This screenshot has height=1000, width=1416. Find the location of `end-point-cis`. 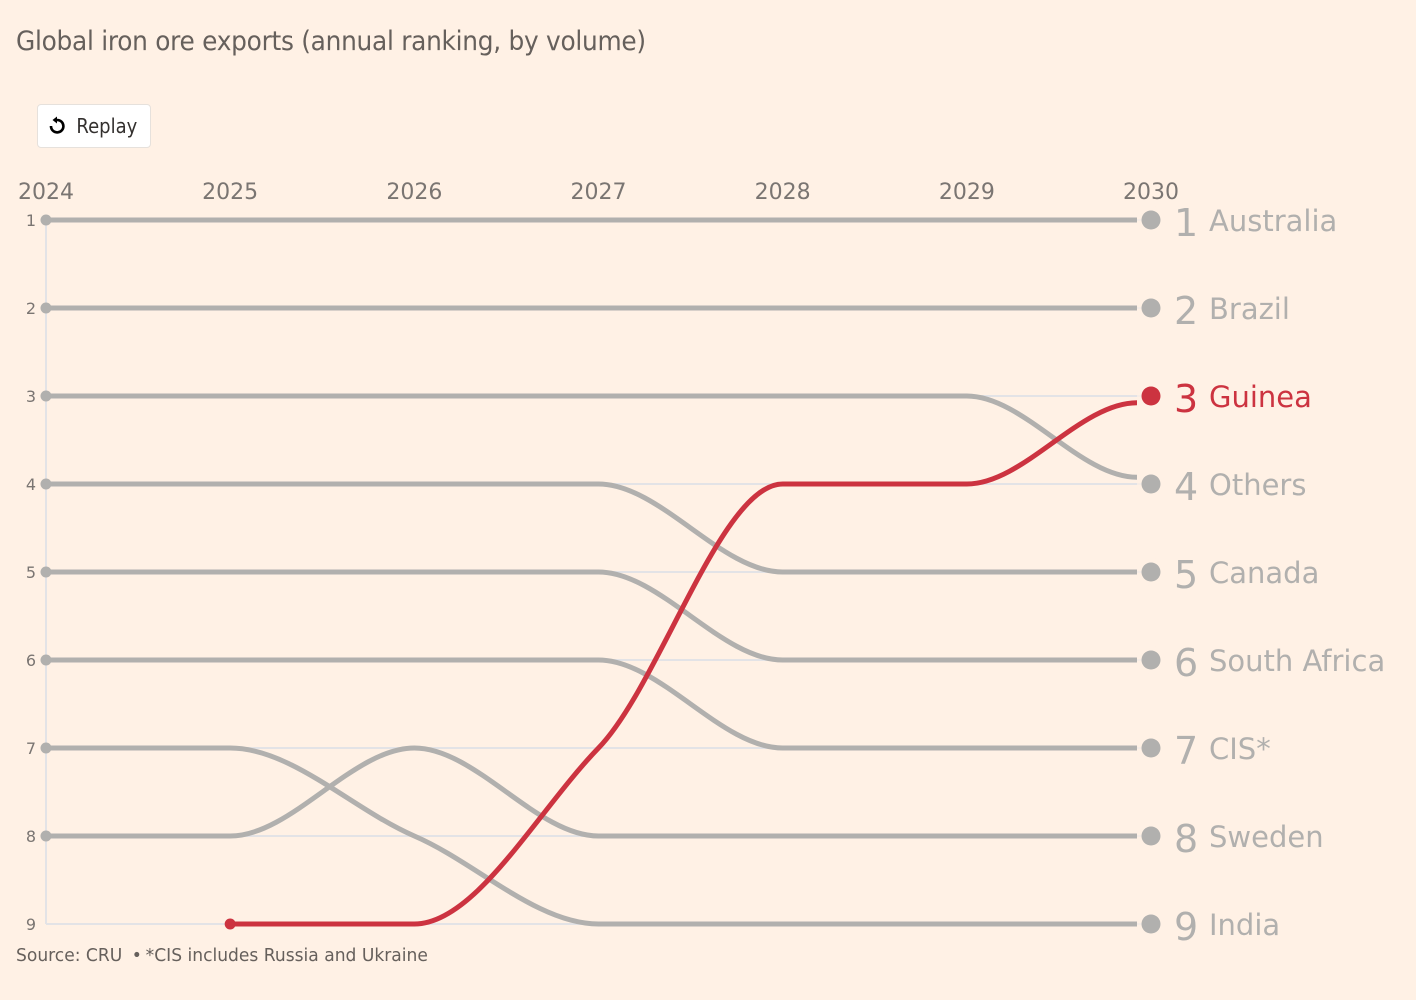

end-point-cis is located at coordinates (1151, 748).